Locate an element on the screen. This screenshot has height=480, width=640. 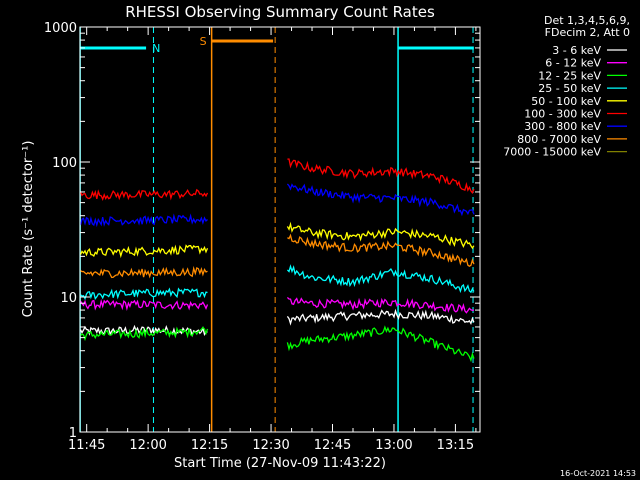
x-tick-label: 12:00 is located at coordinates (147, 445).